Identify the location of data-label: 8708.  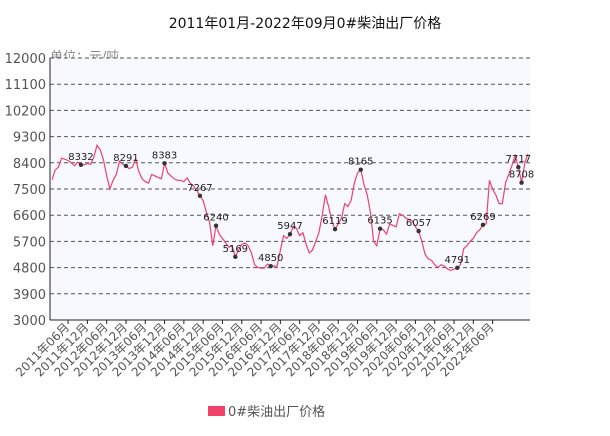
(521, 175).